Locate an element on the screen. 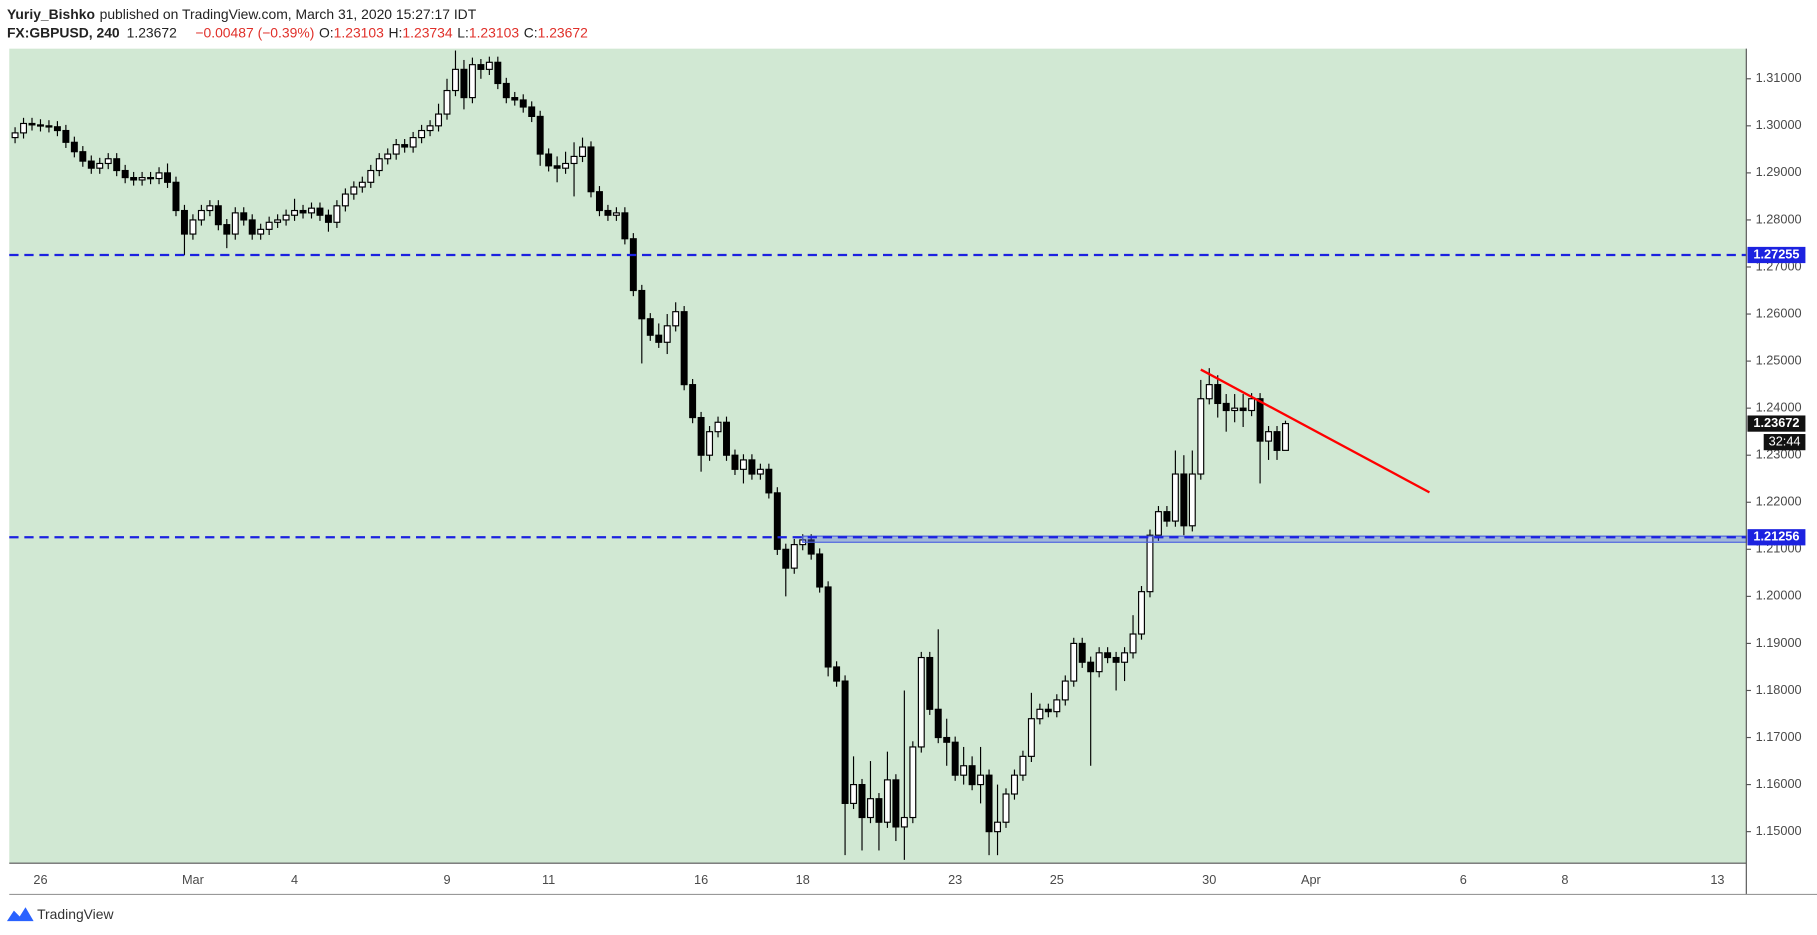  x-tick-label: 8 is located at coordinates (1564, 879).